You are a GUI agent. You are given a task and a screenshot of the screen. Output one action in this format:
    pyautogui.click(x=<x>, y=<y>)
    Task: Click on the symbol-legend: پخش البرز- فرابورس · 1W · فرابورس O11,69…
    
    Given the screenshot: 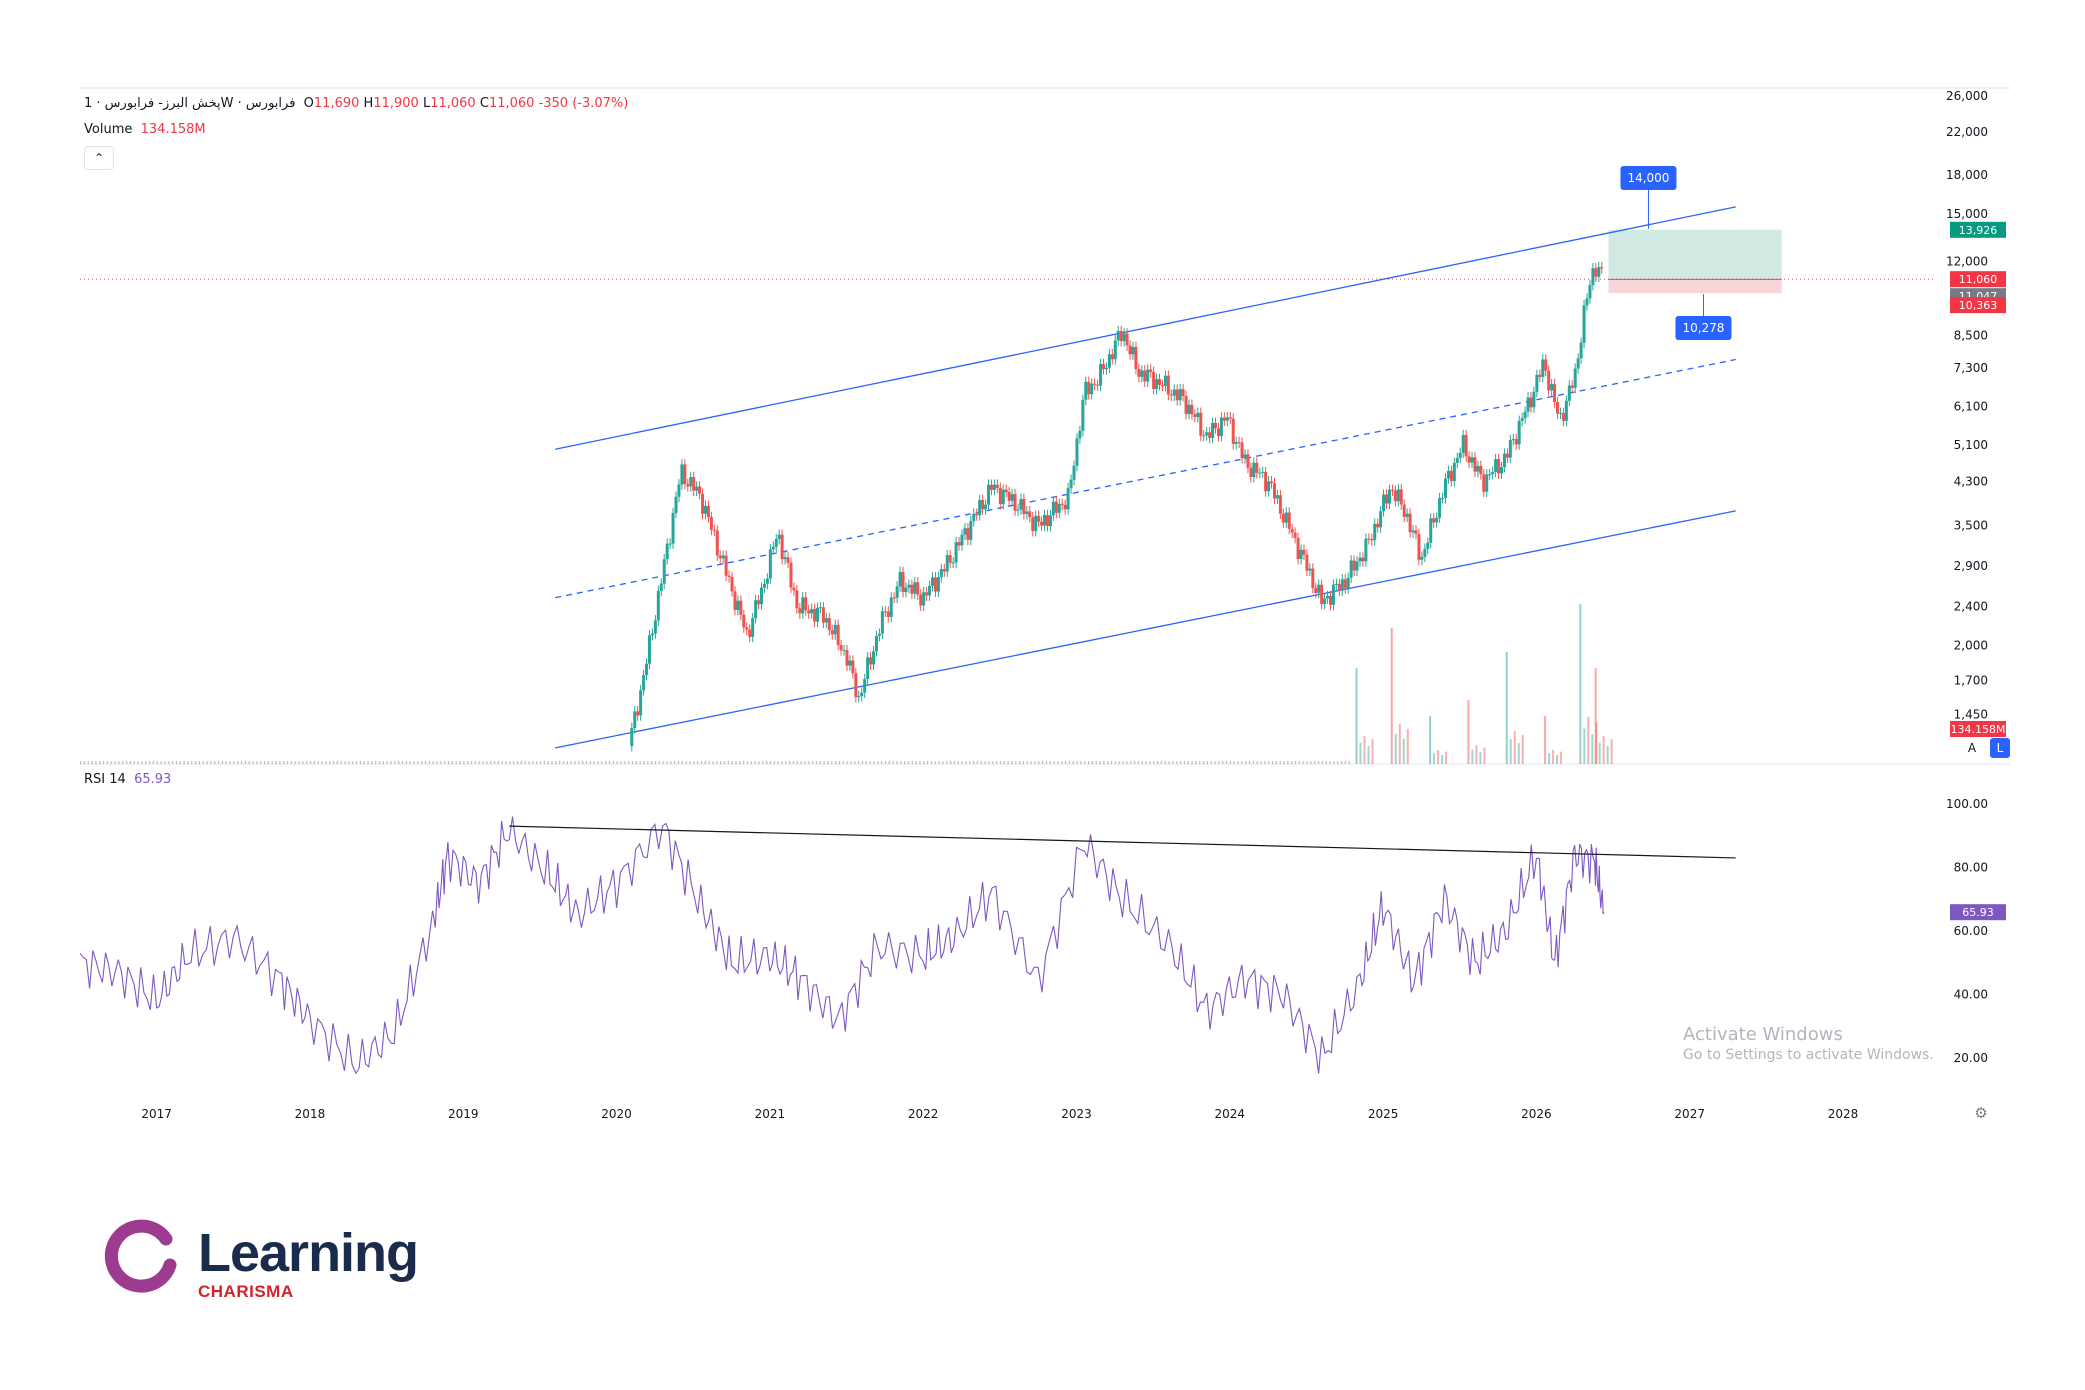 What is the action you would take?
    pyautogui.click(x=356, y=103)
    